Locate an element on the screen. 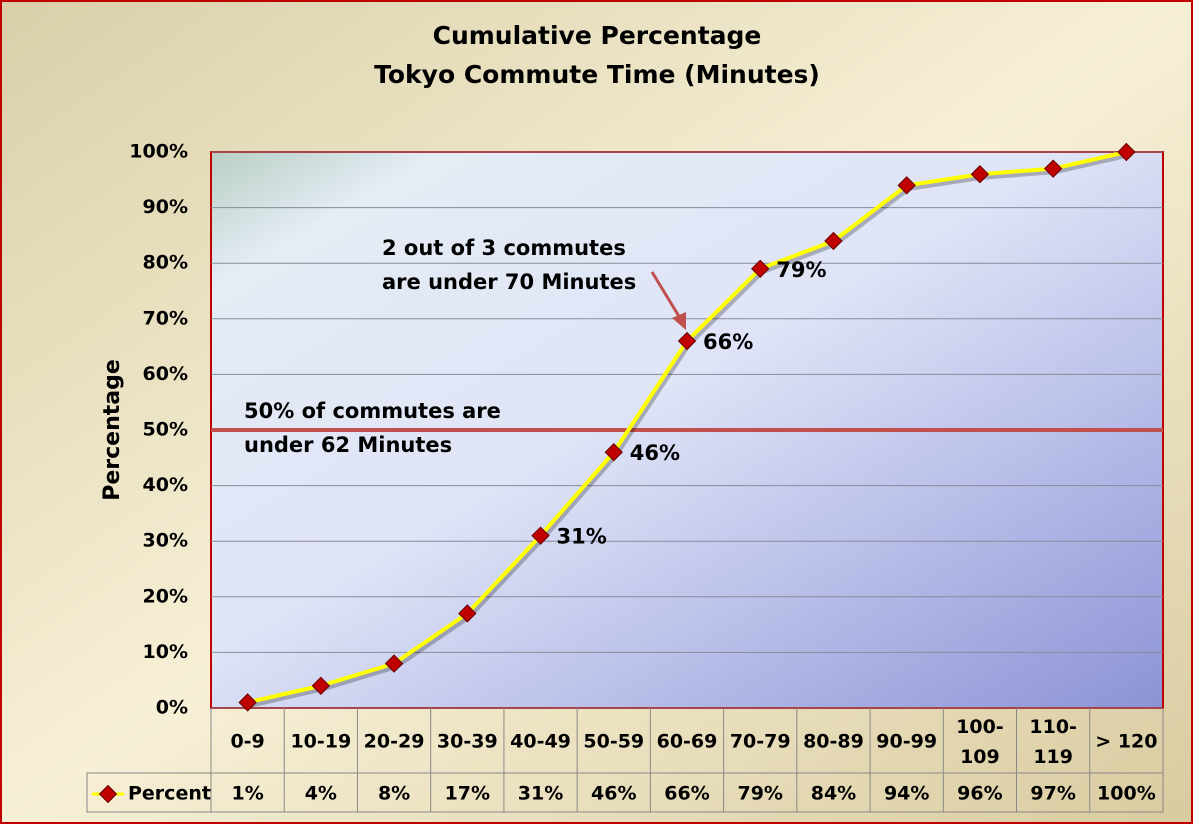 The image size is (1193, 824). y-tick-label: 0% is located at coordinates (172, 708).